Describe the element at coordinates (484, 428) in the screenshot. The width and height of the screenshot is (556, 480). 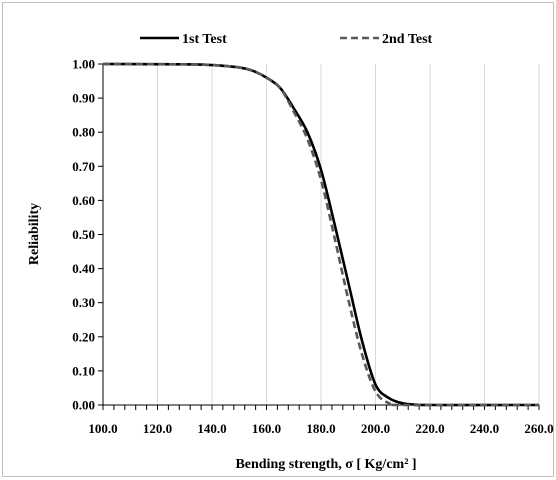
I see `x-tick-label: 240.0` at that location.